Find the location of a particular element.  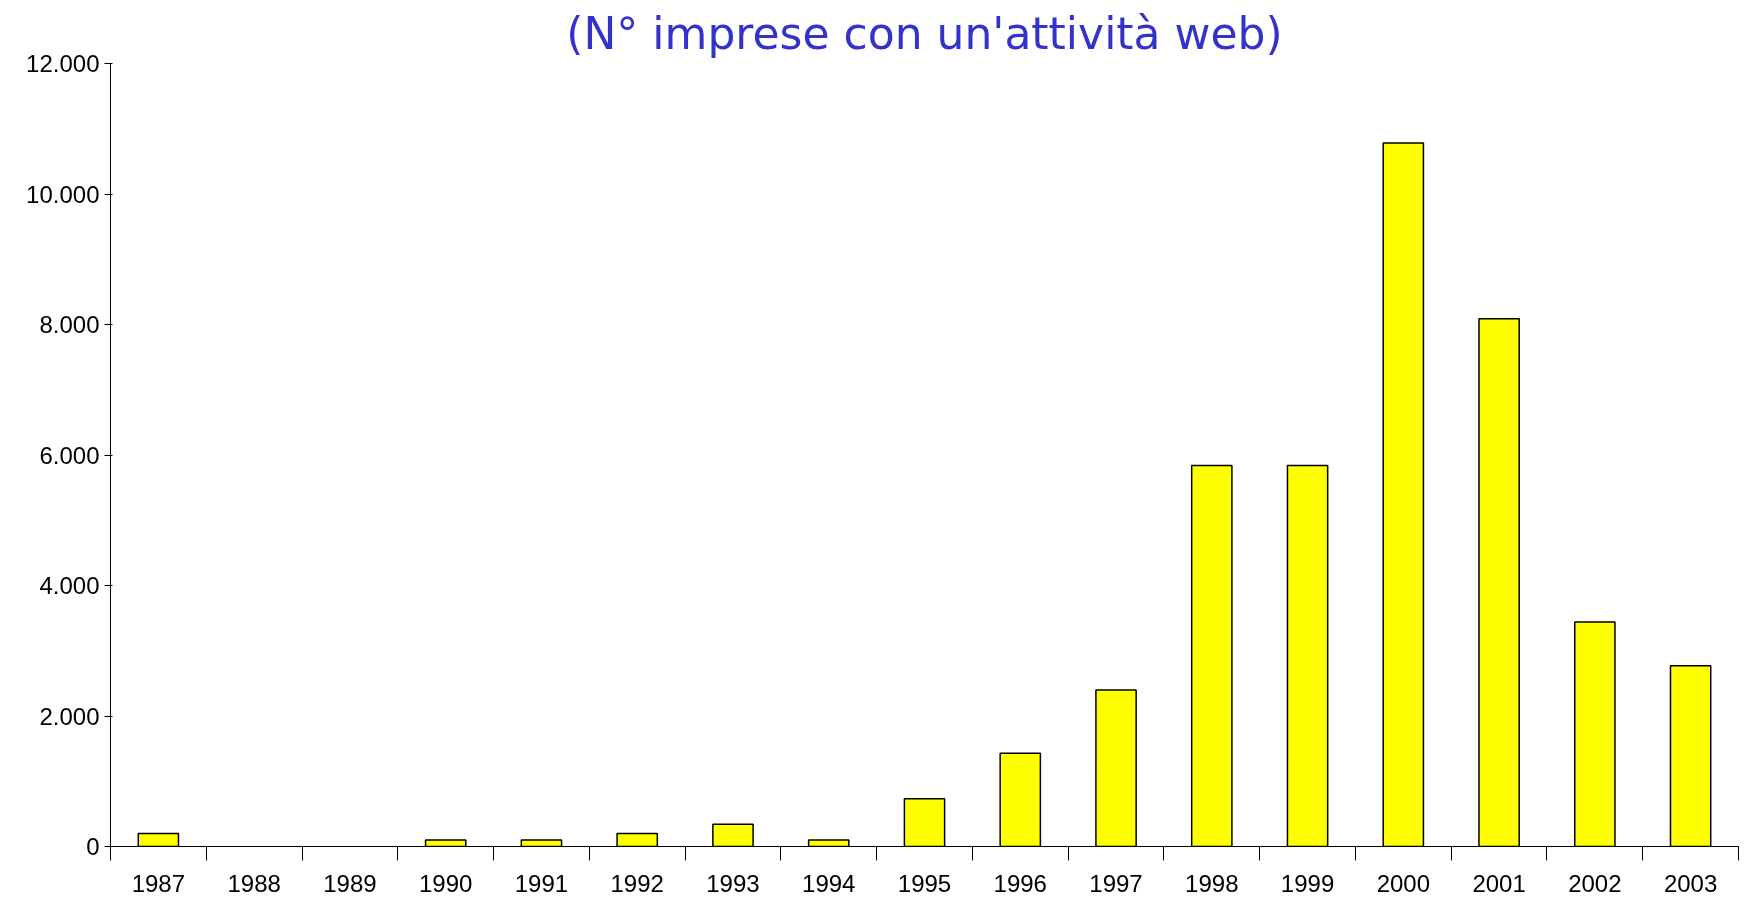

x-tick-label: 2003 is located at coordinates (1690, 883).